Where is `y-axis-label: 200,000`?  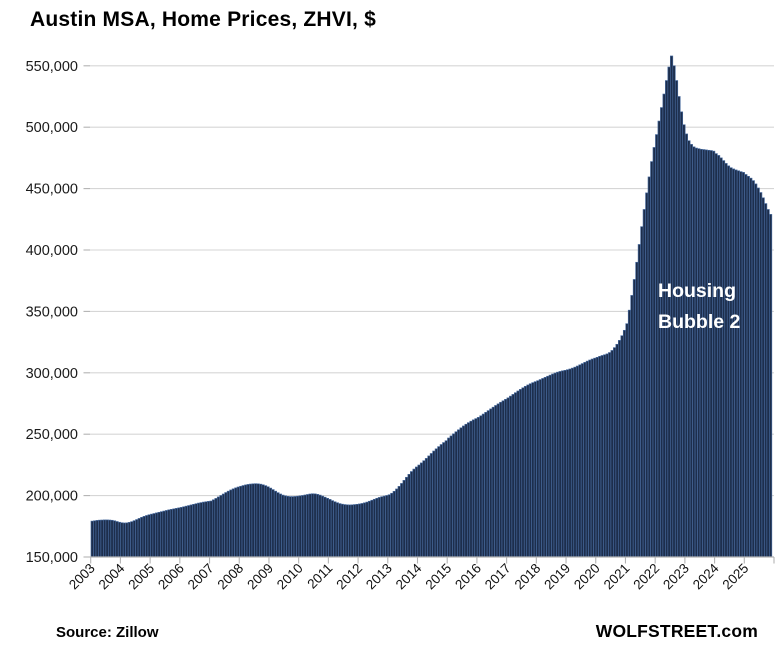 y-axis-label: 200,000 is located at coordinates (52, 497).